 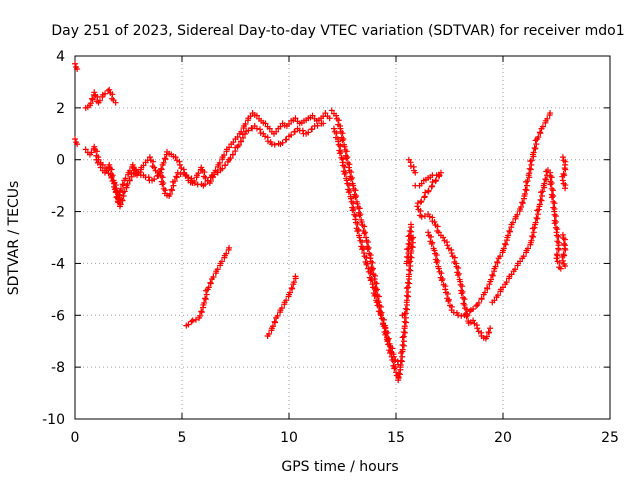 What do you see at coordinates (58, 264) in the screenshot?
I see `y-tick-label: -4` at bounding box center [58, 264].